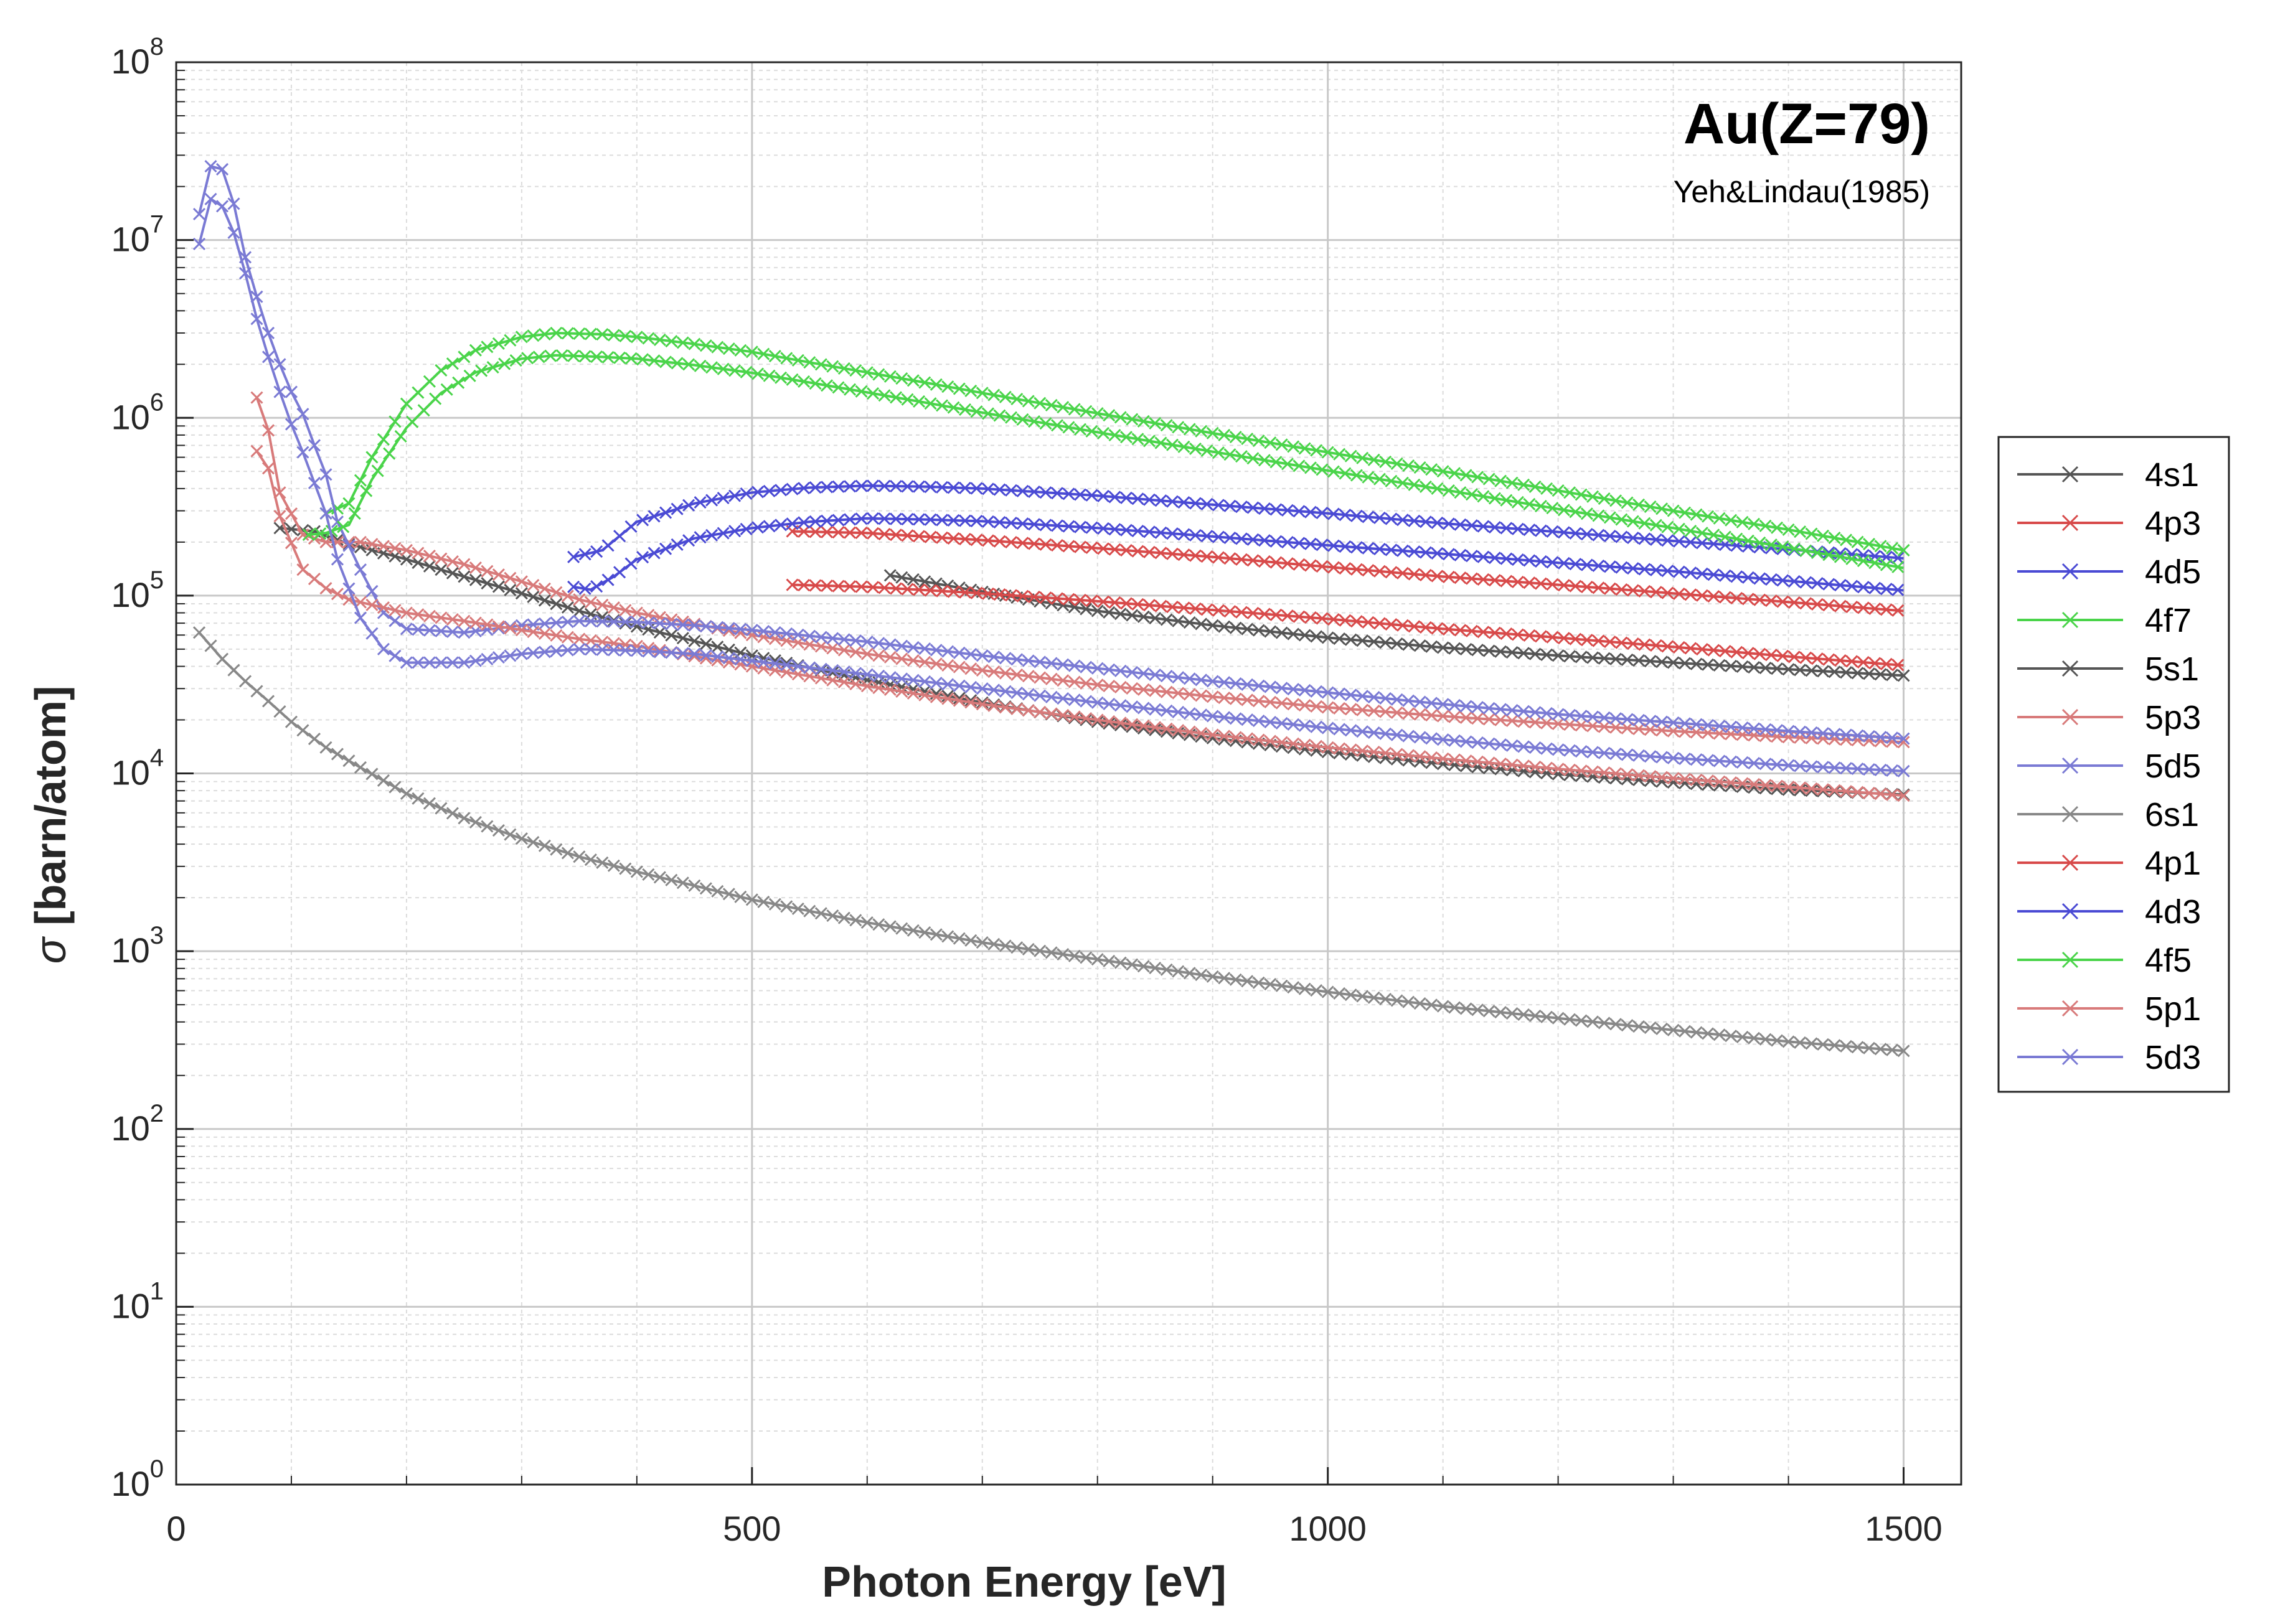 The height and width of the screenshot is (1624, 2270). What do you see at coordinates (2070, 765) in the screenshot?
I see `legend-marker` at bounding box center [2070, 765].